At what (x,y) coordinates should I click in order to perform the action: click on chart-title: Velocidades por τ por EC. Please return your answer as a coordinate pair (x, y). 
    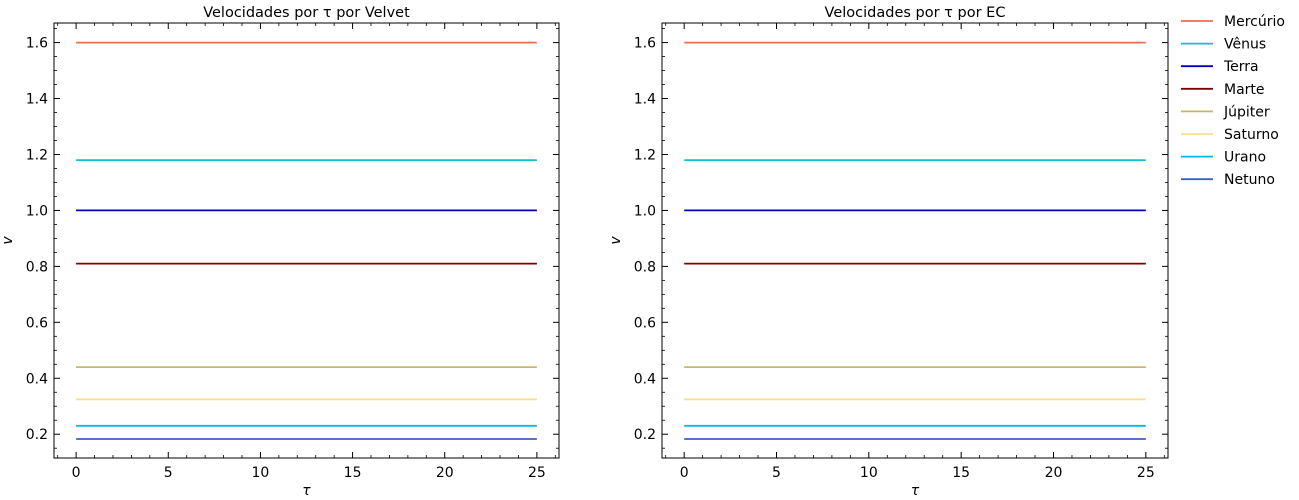
    Looking at the image, I should click on (915, 13).